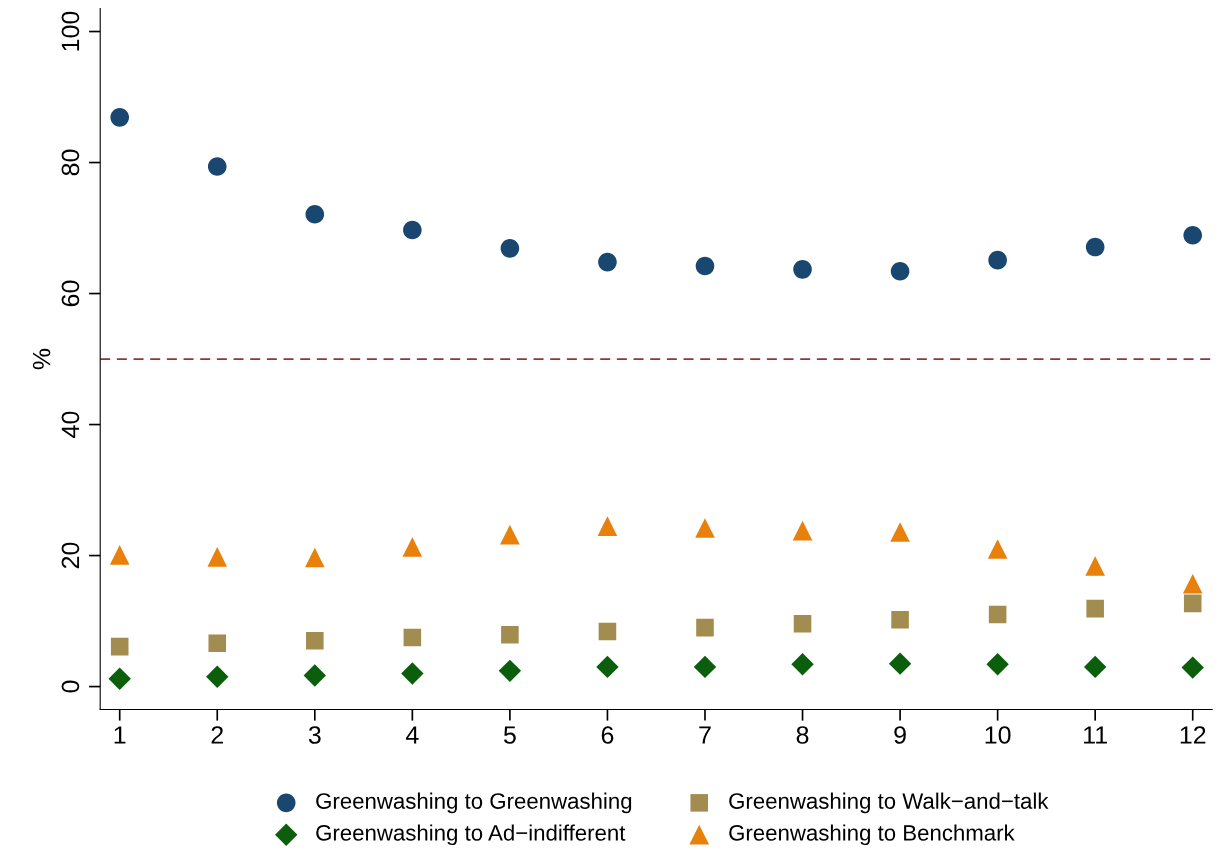  What do you see at coordinates (802, 735) in the screenshot?
I see `x-tick-label: 8` at bounding box center [802, 735].